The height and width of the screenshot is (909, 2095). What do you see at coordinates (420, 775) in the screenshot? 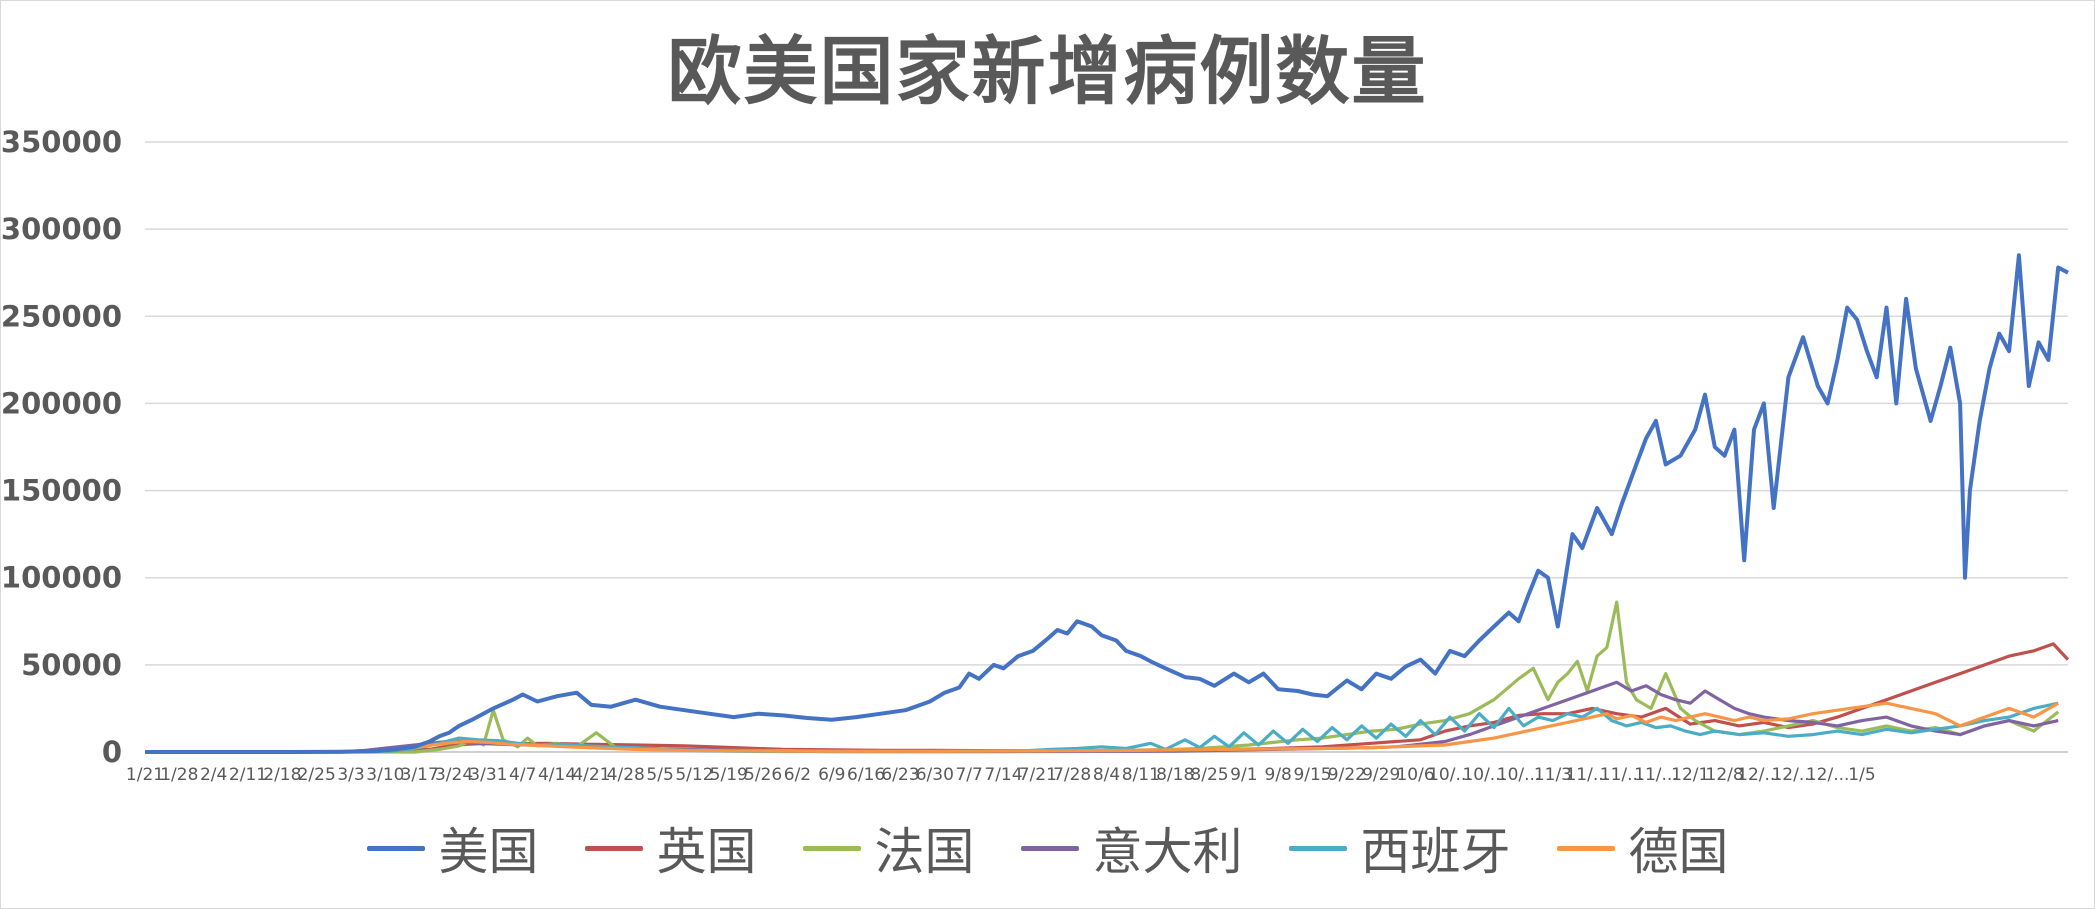
I see `x-tick-label: 3/17` at bounding box center [420, 775].